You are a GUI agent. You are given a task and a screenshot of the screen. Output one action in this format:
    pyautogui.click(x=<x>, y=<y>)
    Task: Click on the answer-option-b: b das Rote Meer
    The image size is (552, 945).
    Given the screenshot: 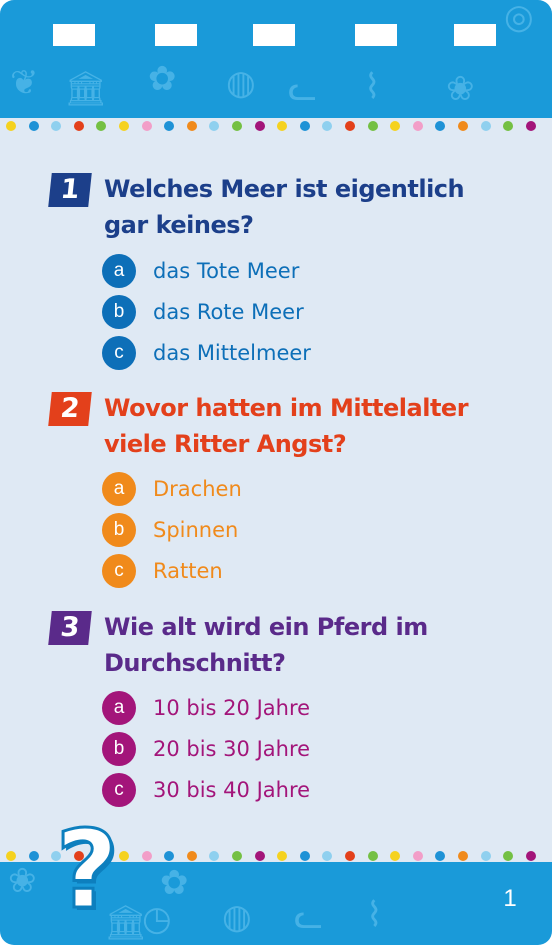 What is the action you would take?
    pyautogui.click(x=203, y=312)
    